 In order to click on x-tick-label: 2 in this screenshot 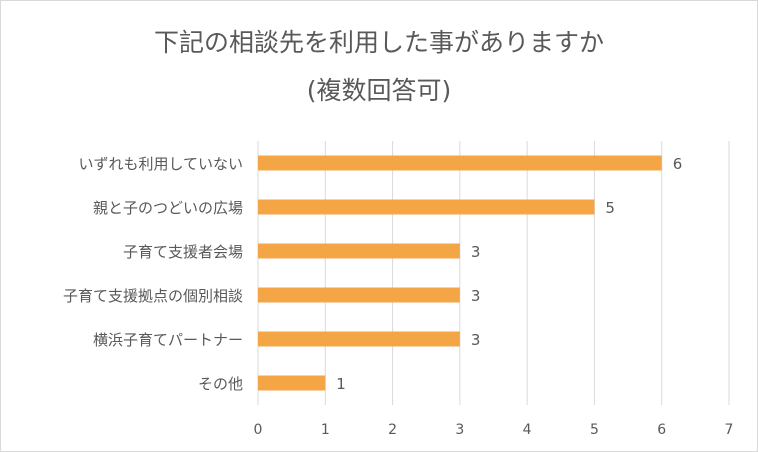, I will do `click(392, 430)`.